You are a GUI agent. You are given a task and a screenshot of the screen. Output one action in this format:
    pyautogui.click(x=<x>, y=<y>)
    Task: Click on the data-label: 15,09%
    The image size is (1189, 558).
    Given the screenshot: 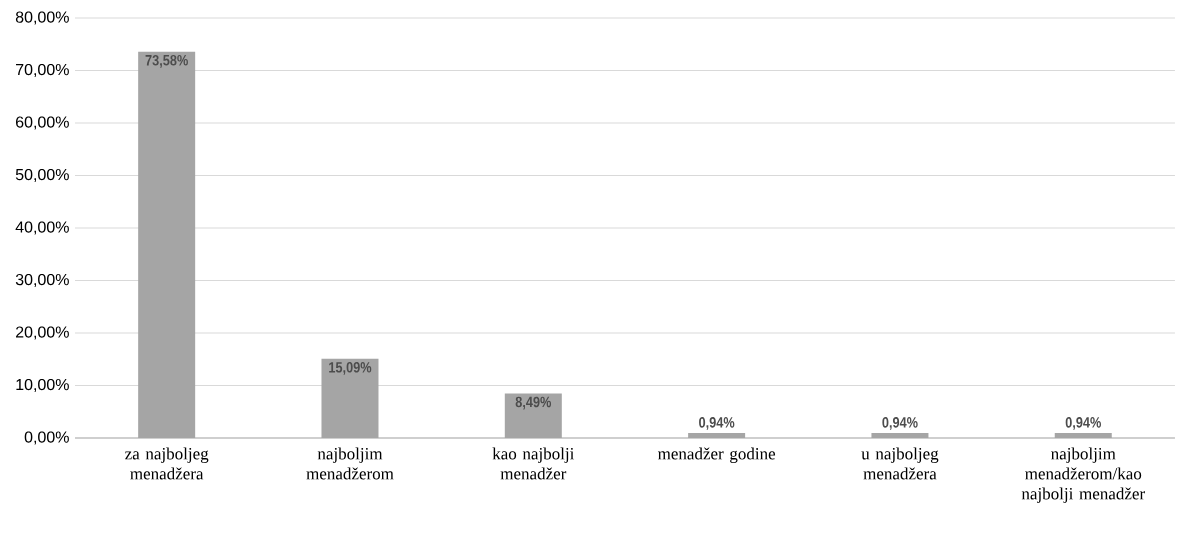 What is the action you would take?
    pyautogui.click(x=350, y=368)
    